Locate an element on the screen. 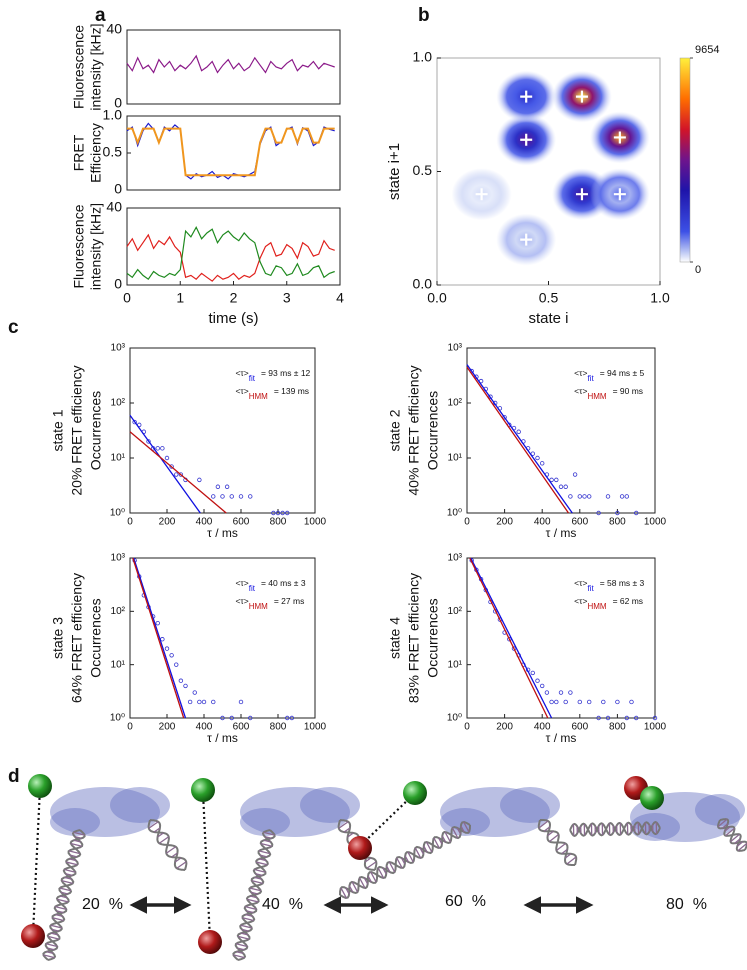 The height and width of the screenshot is (970, 747). x-tick-label: 3 is located at coordinates (287, 298).